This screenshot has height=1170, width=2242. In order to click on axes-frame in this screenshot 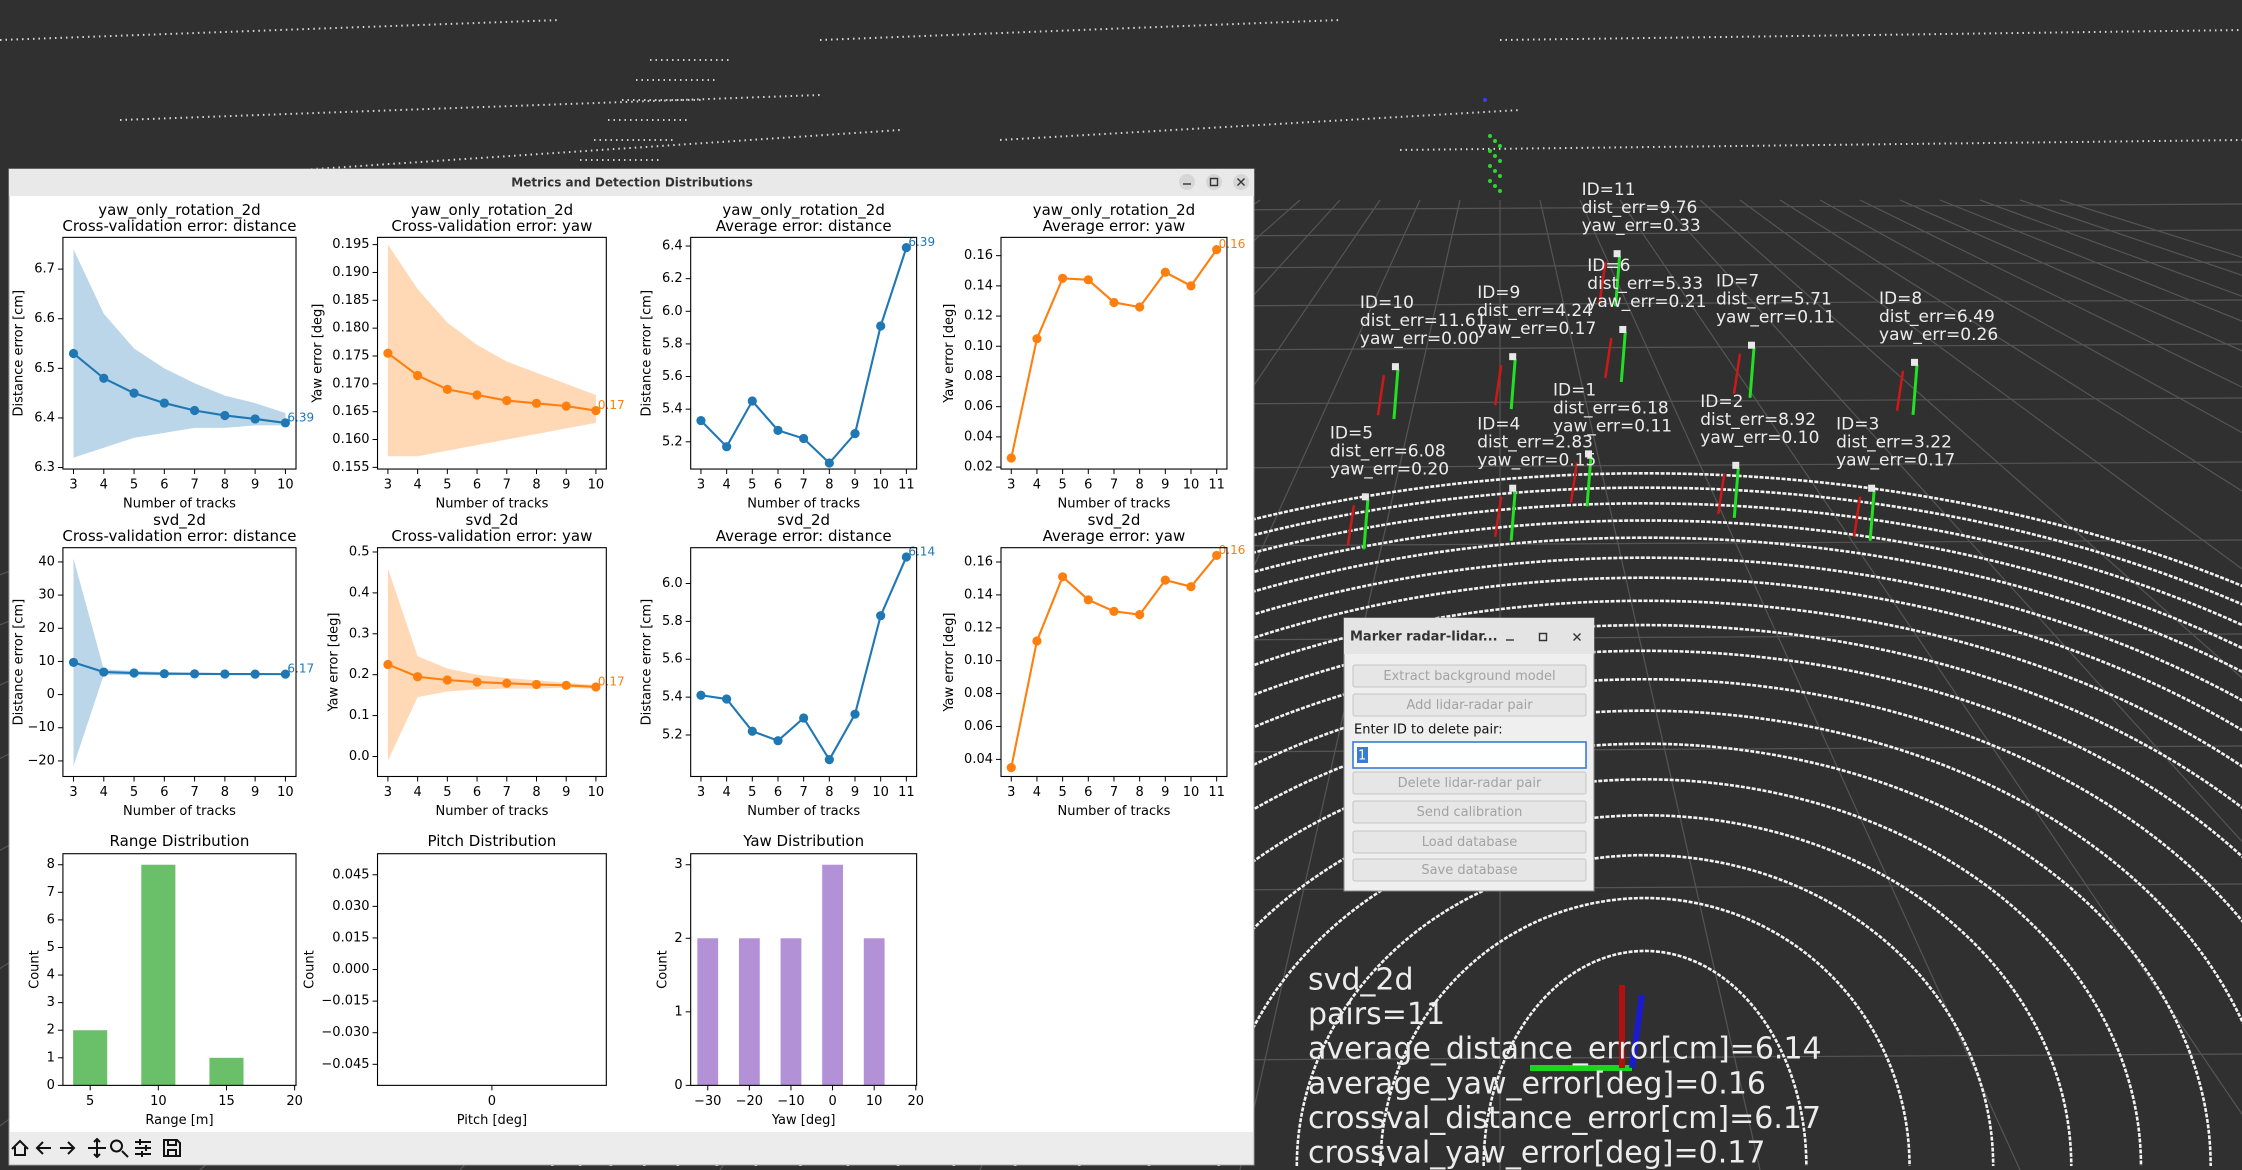, I will do `click(491, 353)`.